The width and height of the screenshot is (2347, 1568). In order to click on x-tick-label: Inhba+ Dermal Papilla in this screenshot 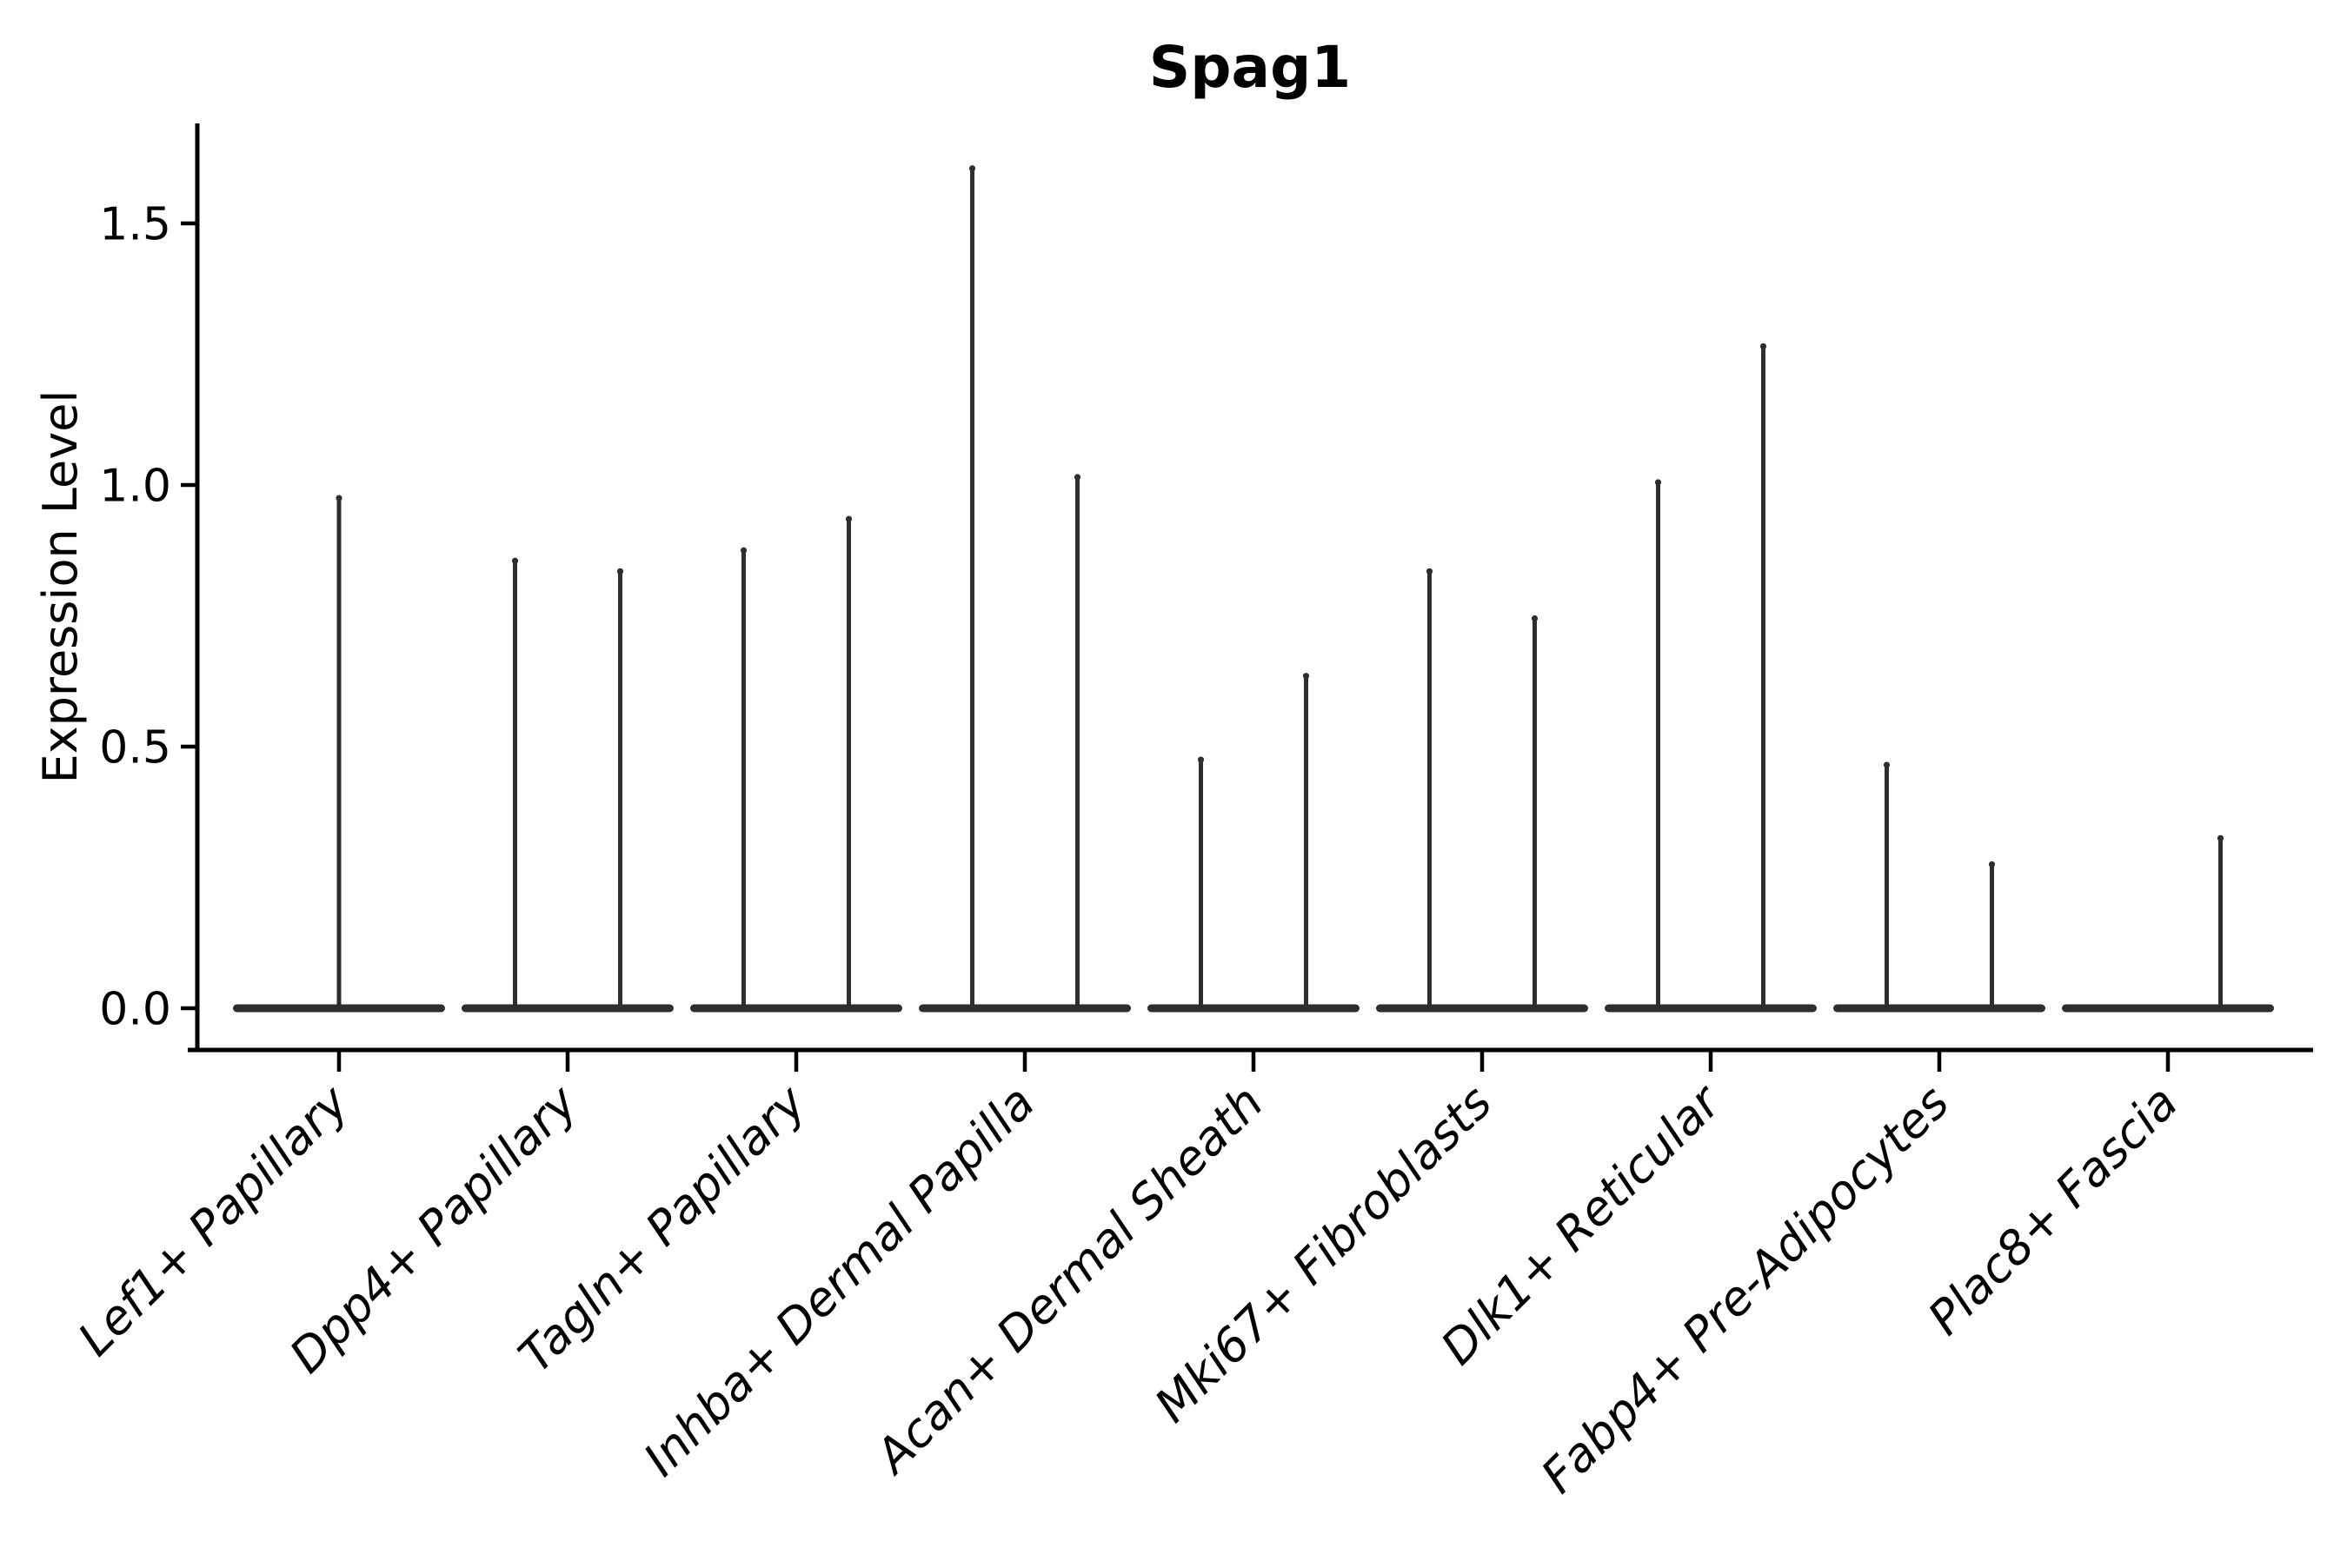, I will do `click(839, 1281)`.